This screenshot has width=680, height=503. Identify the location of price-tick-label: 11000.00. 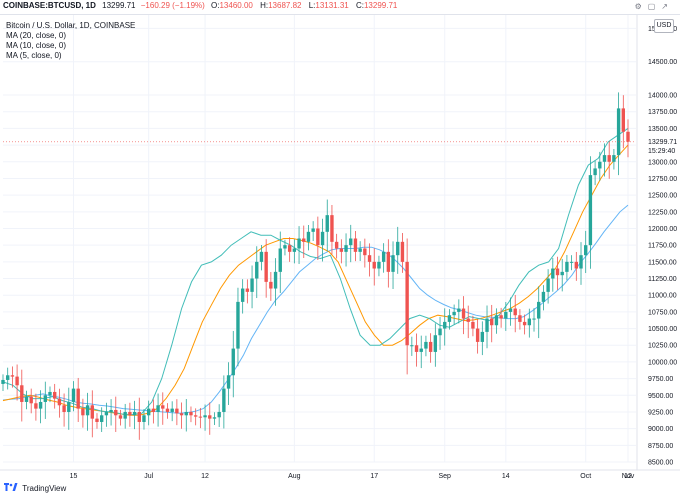
(662, 296).